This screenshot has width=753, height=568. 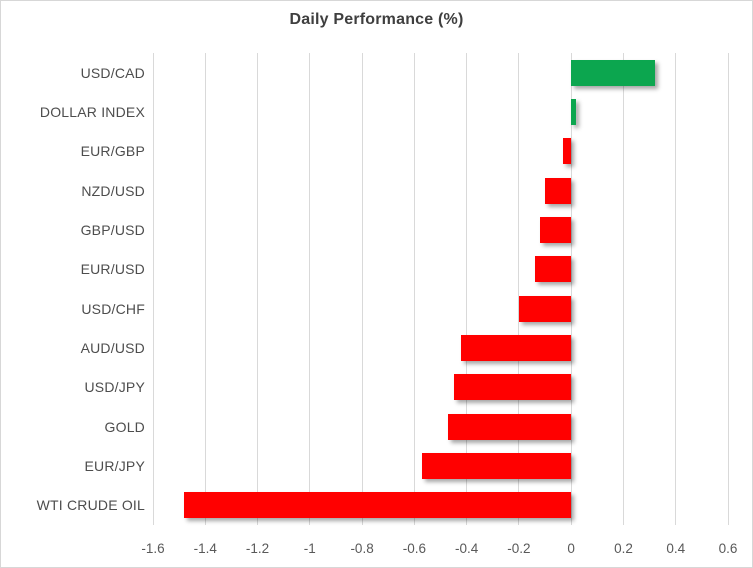 I want to click on x-tick-label: -0.8, so click(x=362, y=548).